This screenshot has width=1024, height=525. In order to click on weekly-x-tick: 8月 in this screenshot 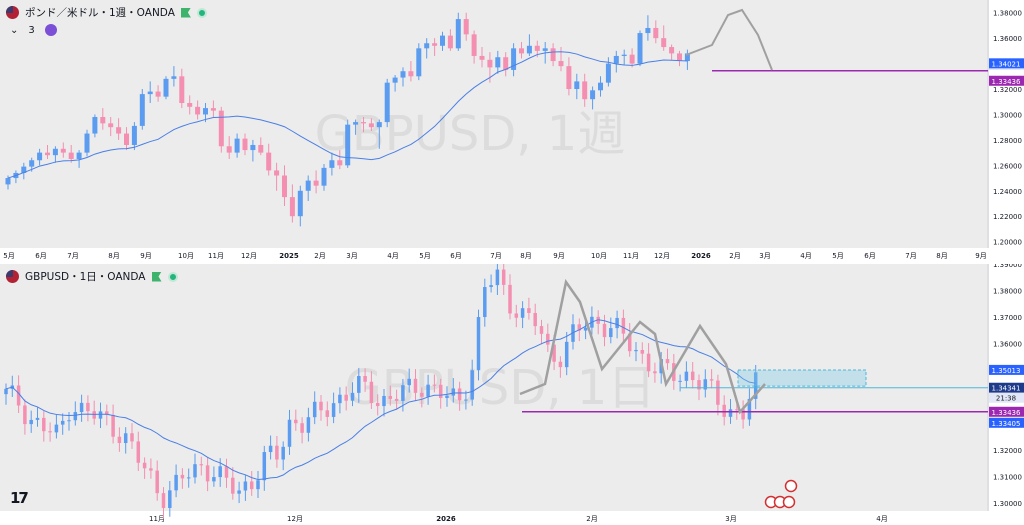, I will do `click(113, 256)`.